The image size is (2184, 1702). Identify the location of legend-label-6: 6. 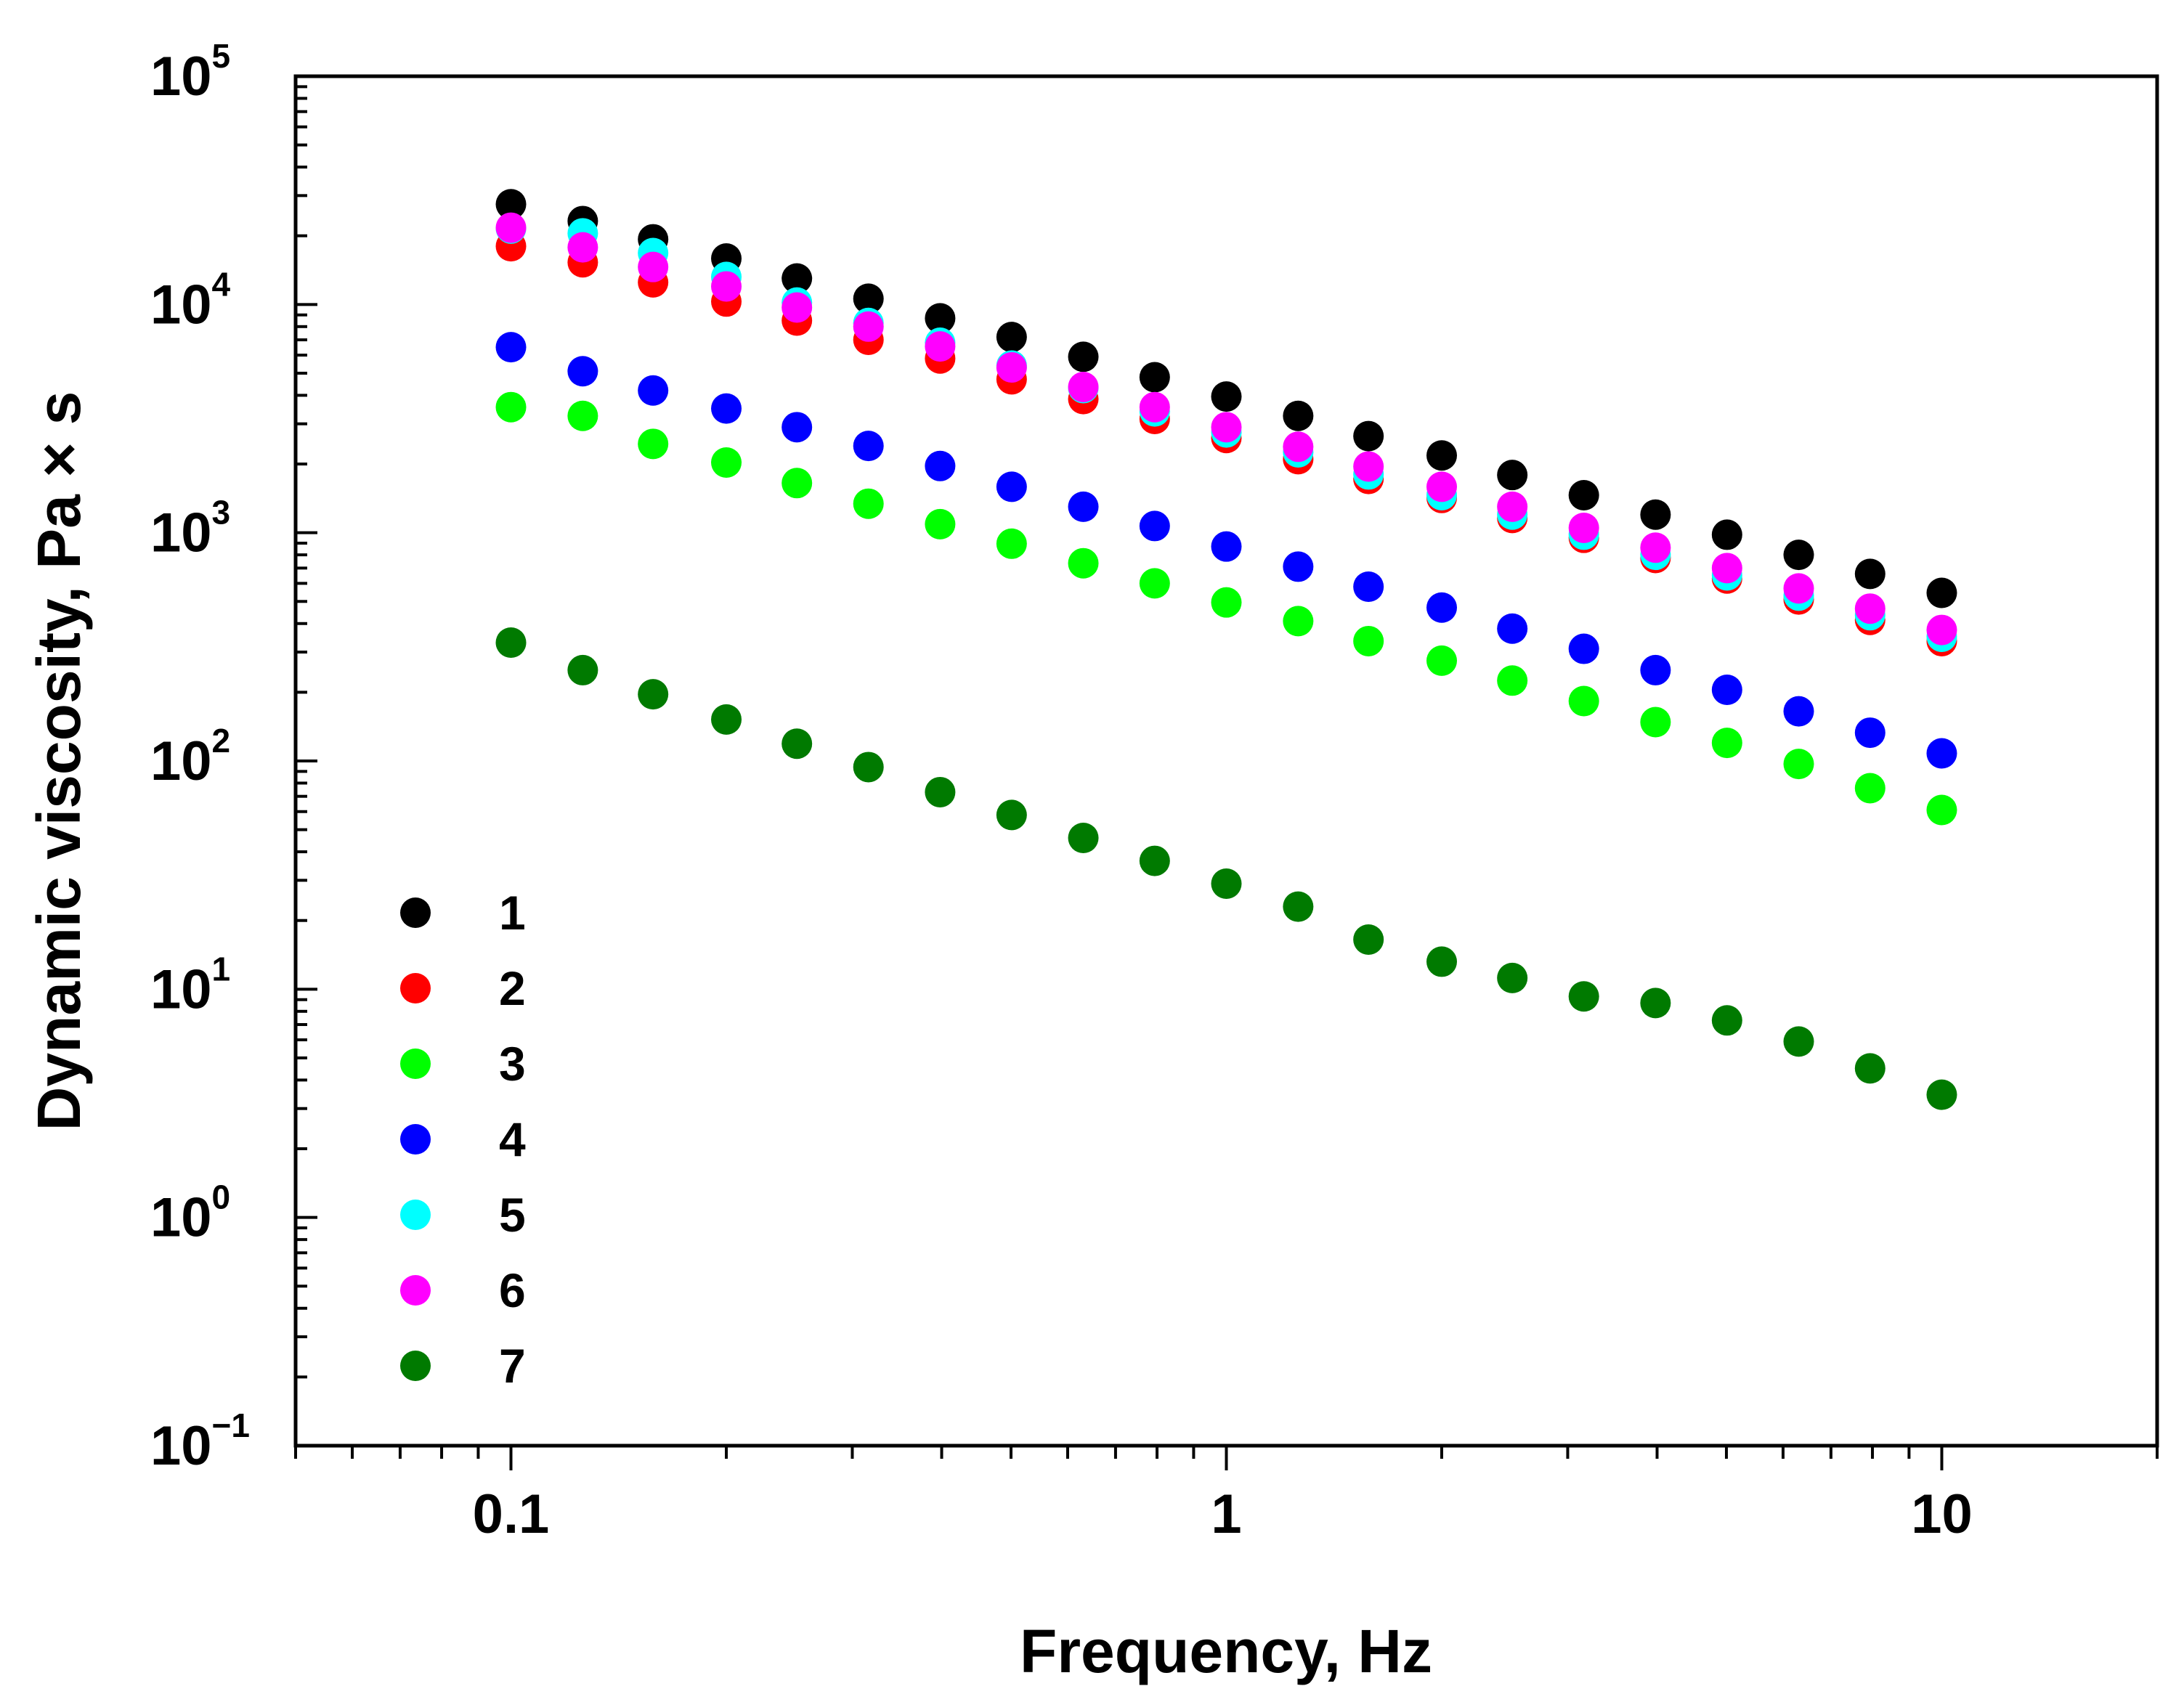
(512, 1290).